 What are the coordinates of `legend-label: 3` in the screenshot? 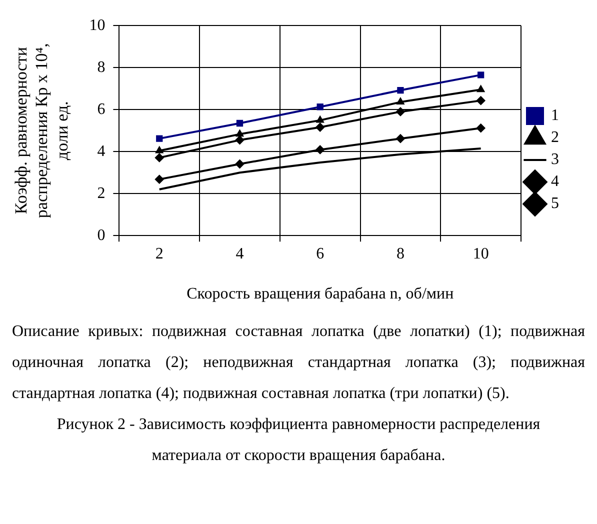 It's located at (555, 159).